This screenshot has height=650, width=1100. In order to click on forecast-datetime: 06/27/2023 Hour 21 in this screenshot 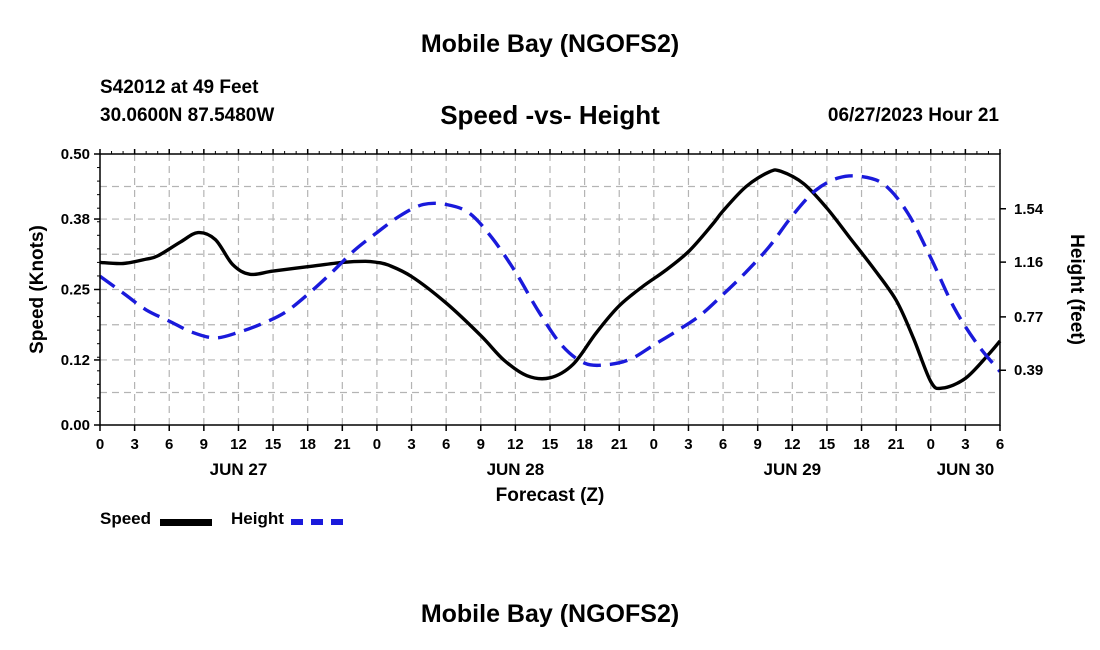, I will do `click(913, 115)`.